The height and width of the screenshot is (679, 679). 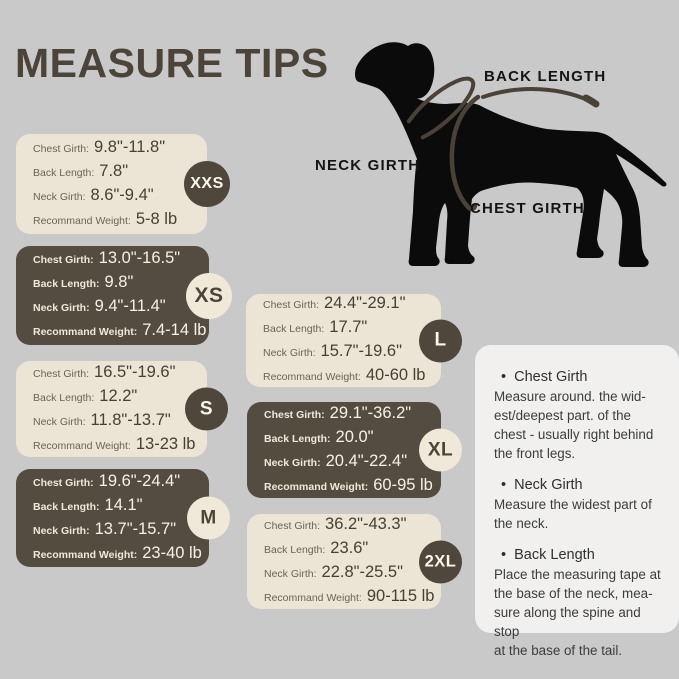 What do you see at coordinates (117, 445) in the screenshot?
I see `weight-row: Recommand Weight: 13-23 lb` at bounding box center [117, 445].